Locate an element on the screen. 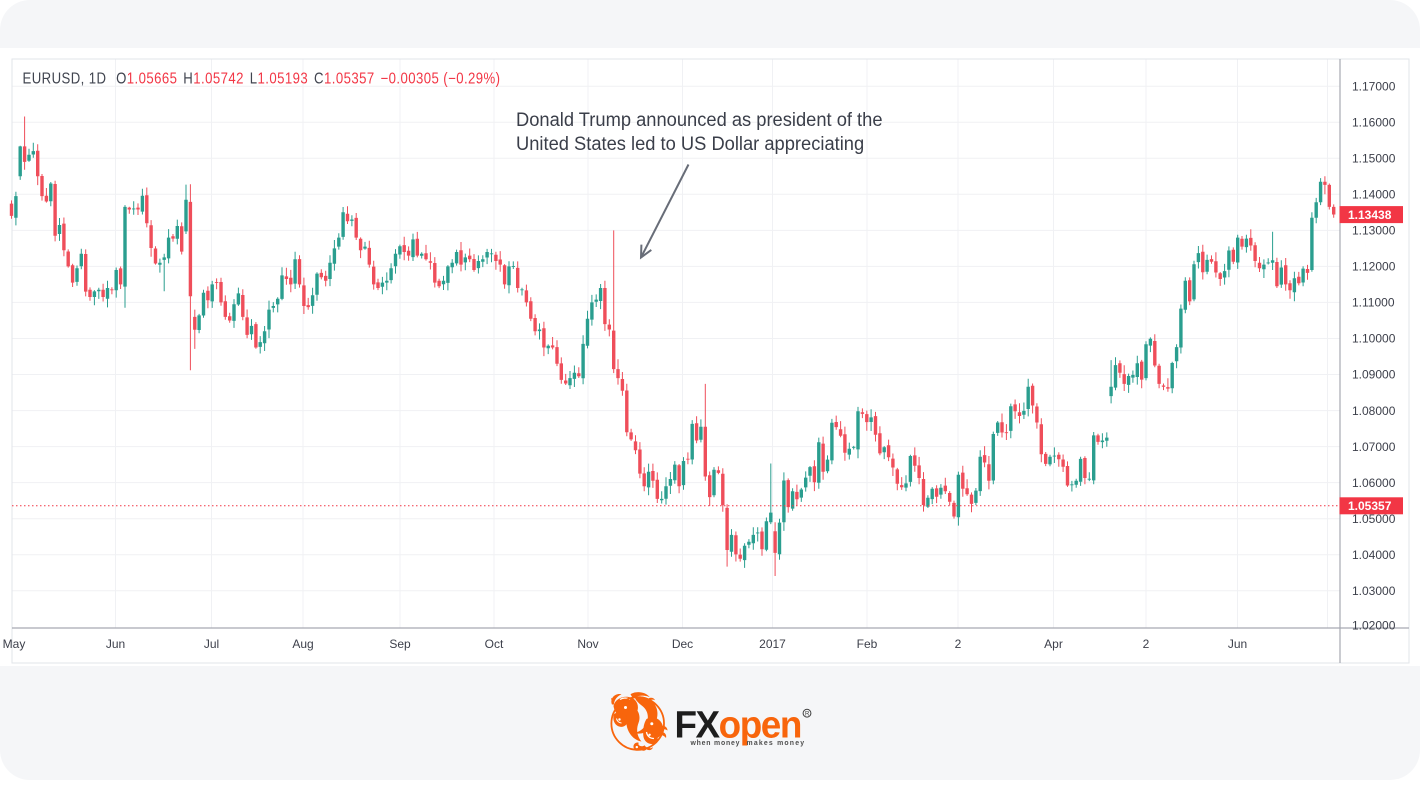  svg-text: Feb is located at coordinates (867, 644).